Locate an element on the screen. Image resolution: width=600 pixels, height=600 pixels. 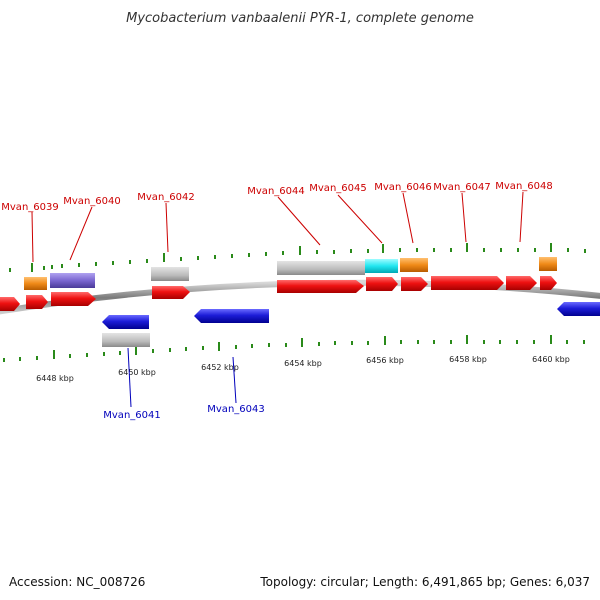
inner-ticks is located at coordinates (294, 348).